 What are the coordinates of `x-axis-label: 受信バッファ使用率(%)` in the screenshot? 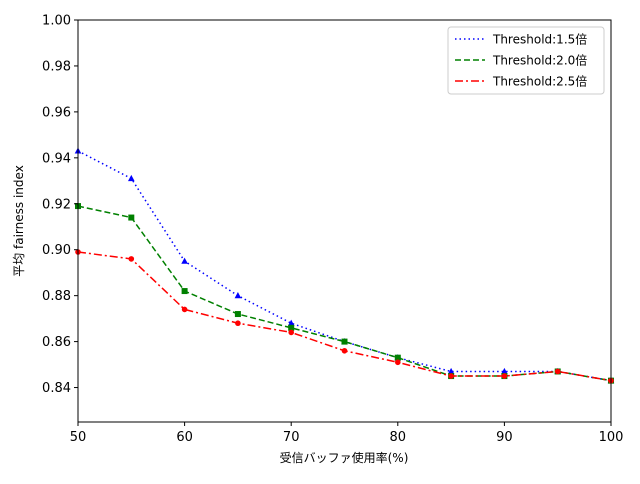 It's located at (344, 457).